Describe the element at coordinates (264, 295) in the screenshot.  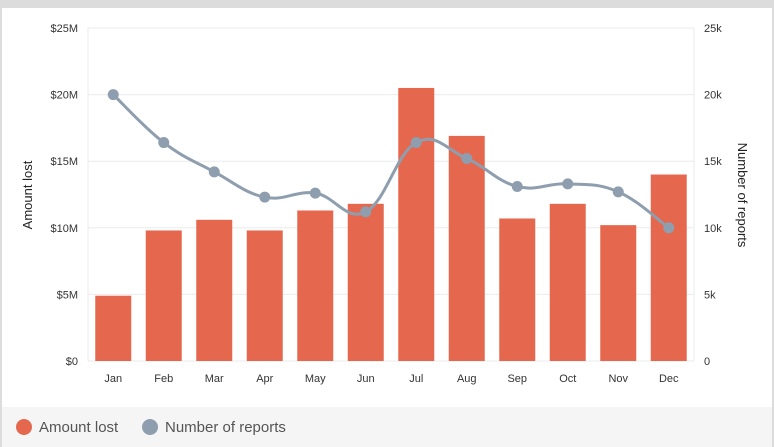
I see `bar-apr` at that location.